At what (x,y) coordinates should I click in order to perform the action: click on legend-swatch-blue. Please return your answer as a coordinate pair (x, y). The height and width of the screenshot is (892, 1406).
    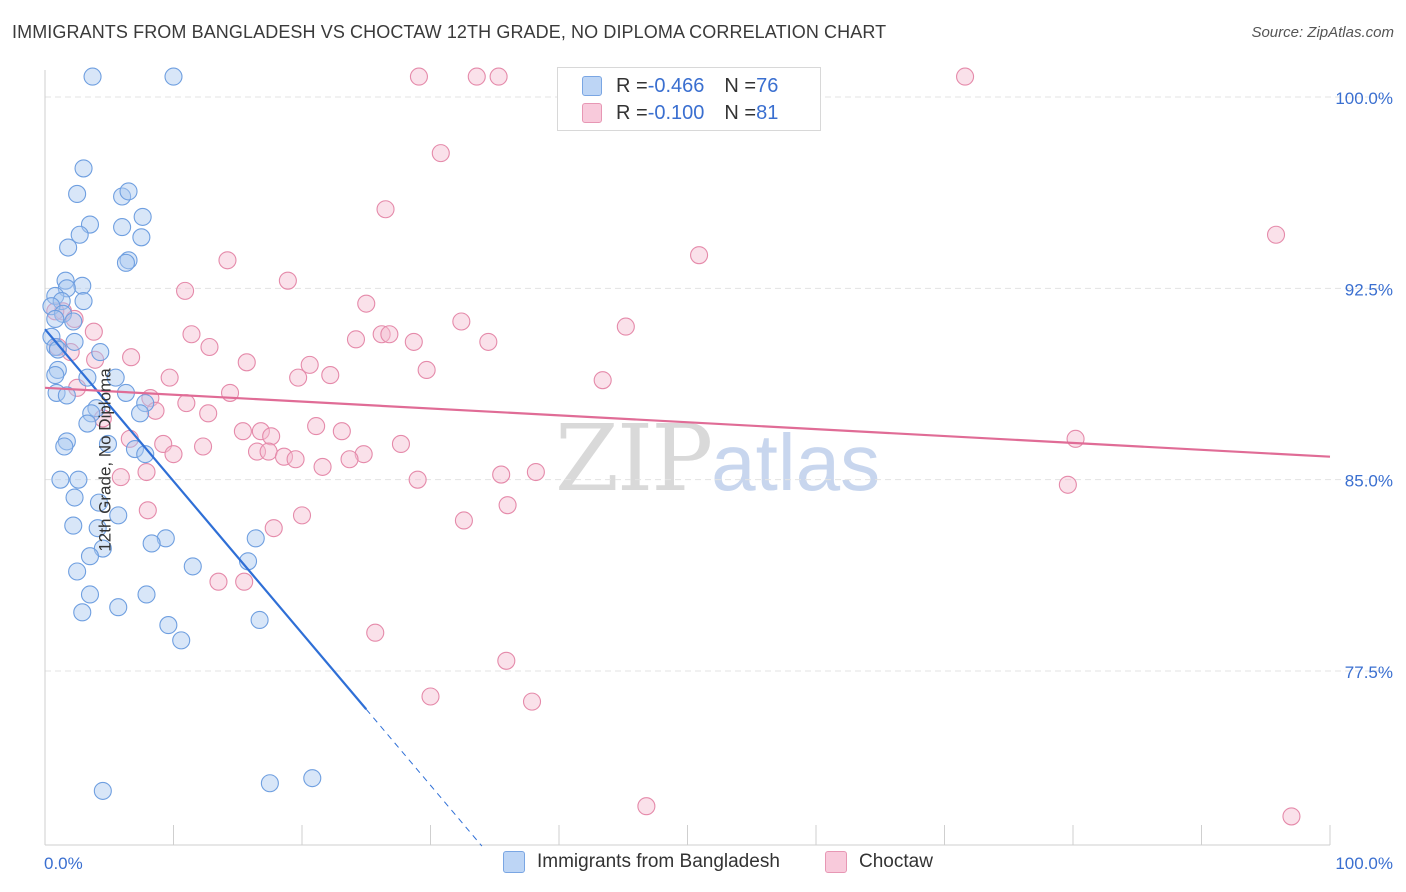
    Looking at the image, I should click on (592, 86).